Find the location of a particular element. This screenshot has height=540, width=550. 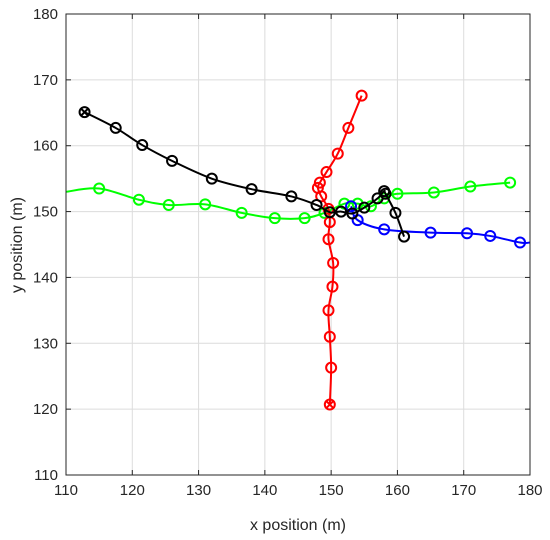

x-tick-label: 140 is located at coordinates (264, 490).